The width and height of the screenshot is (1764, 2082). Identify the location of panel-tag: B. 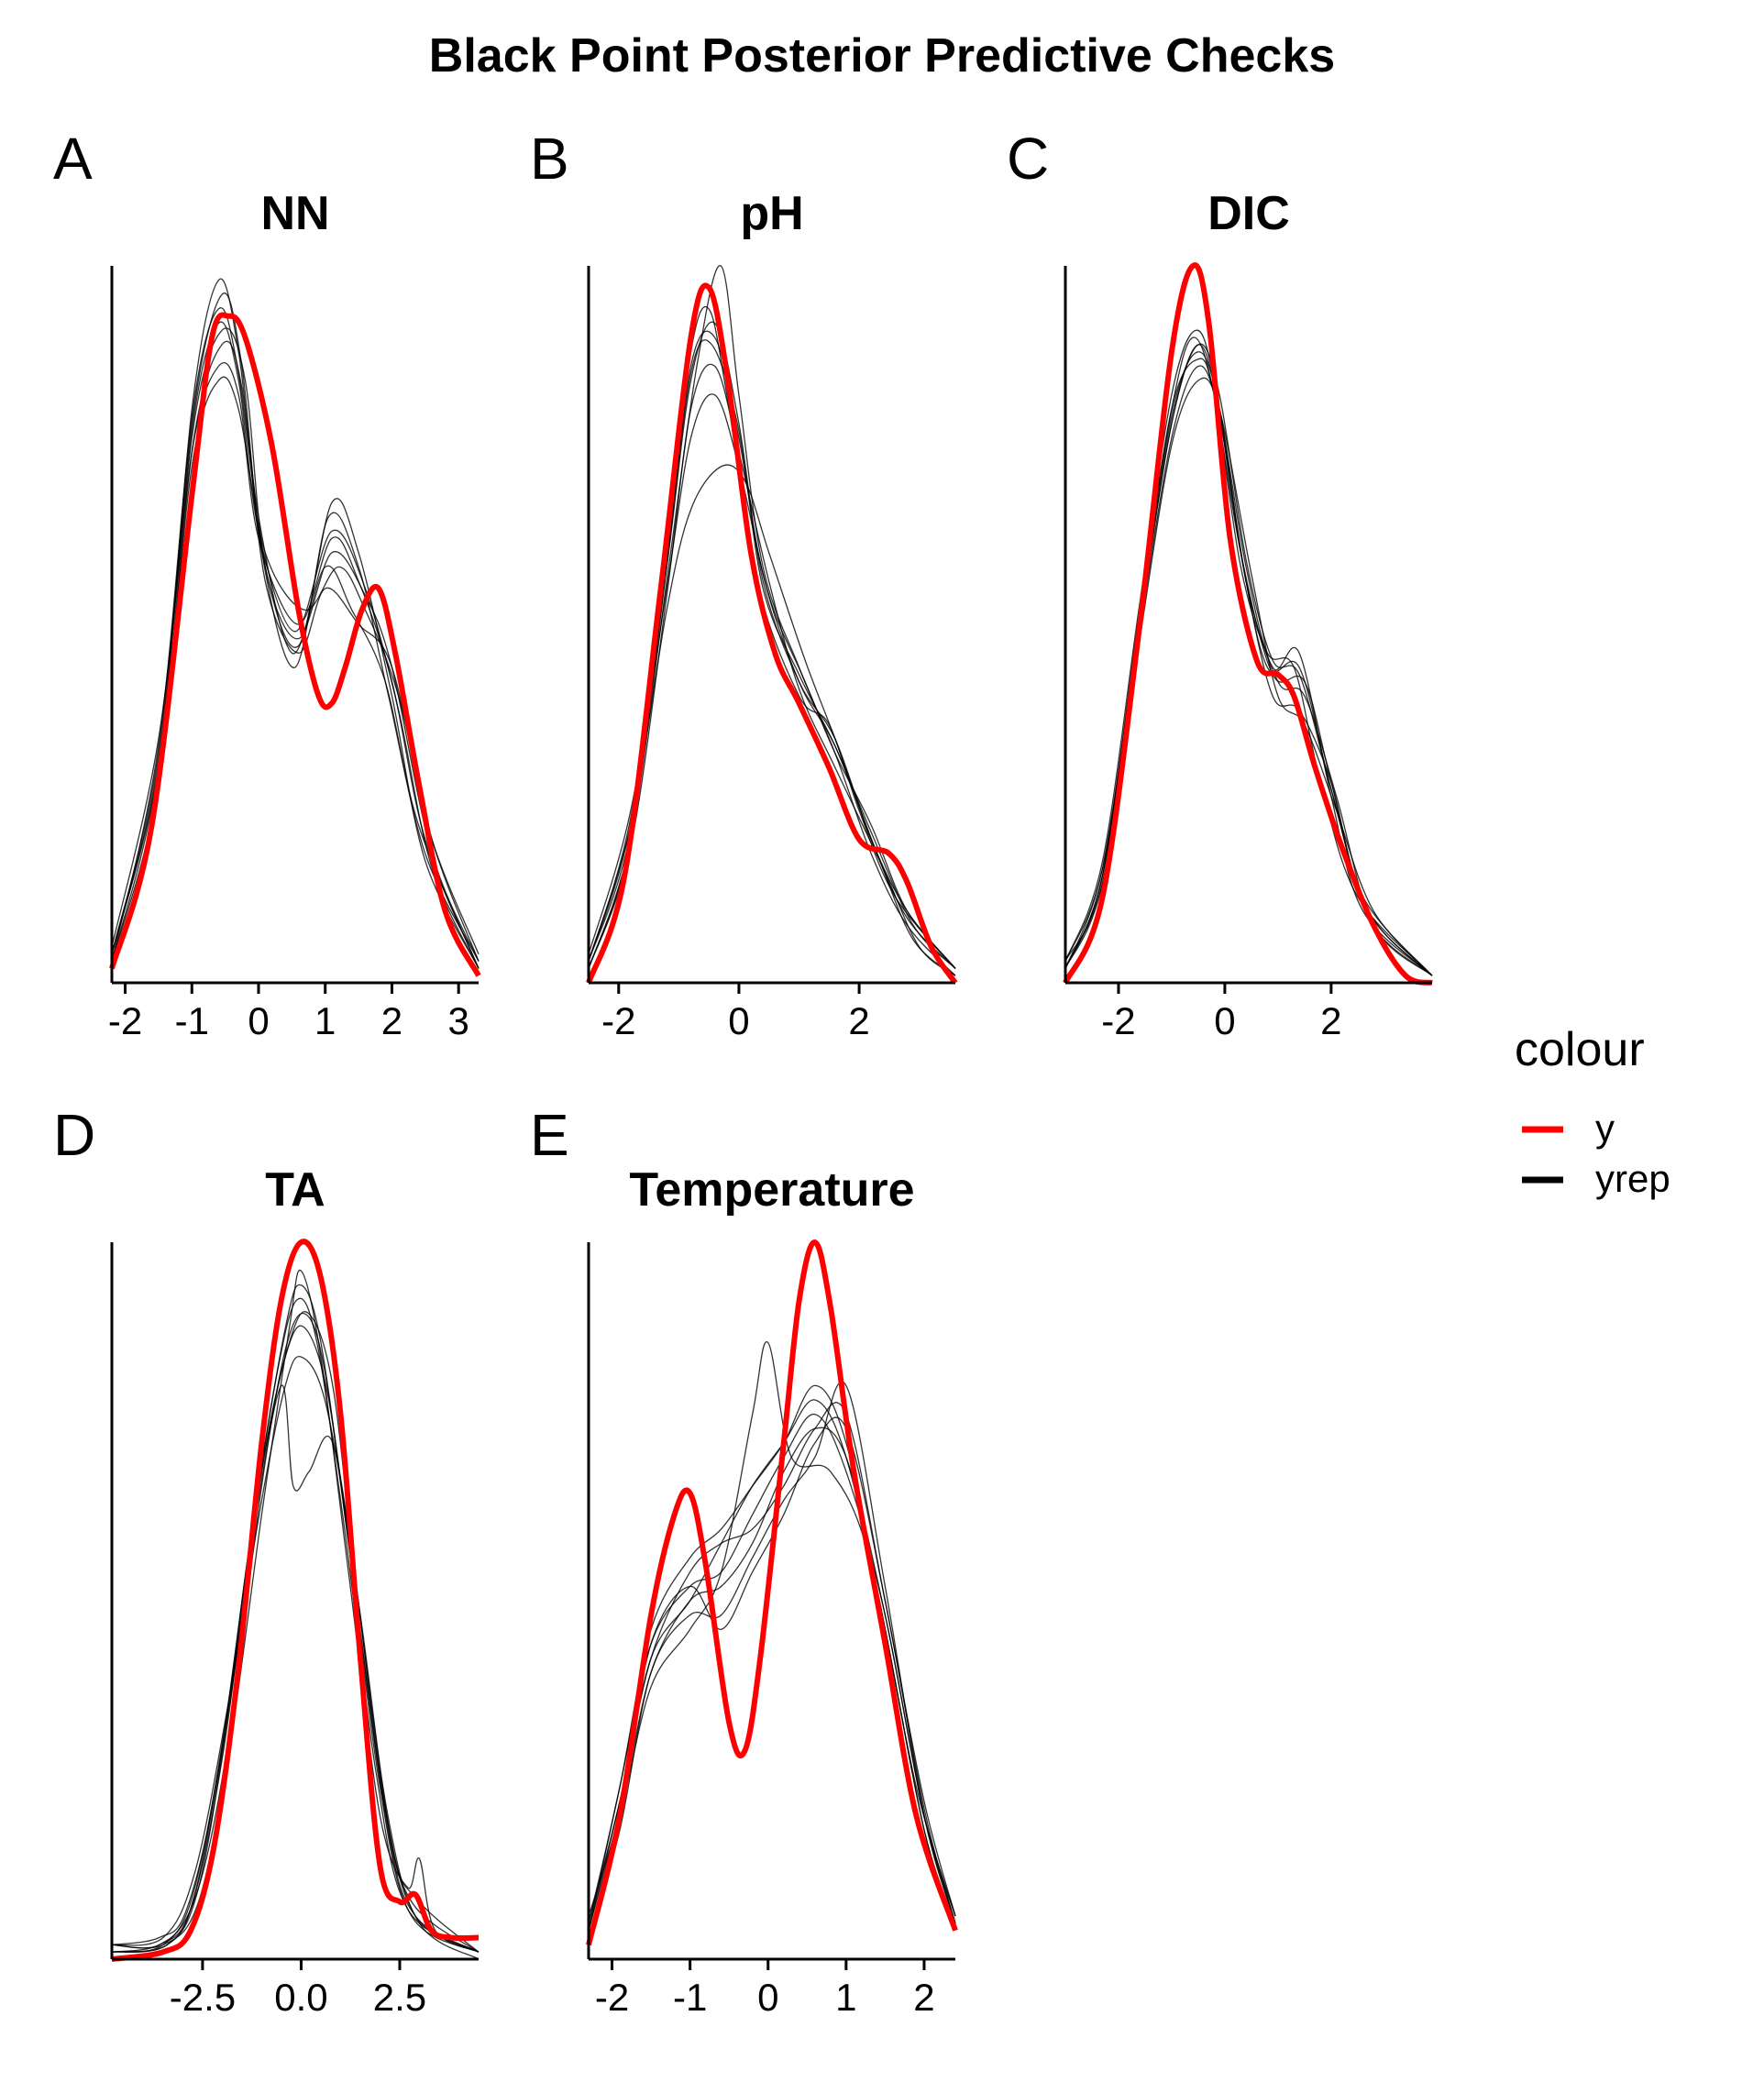
(549, 159).